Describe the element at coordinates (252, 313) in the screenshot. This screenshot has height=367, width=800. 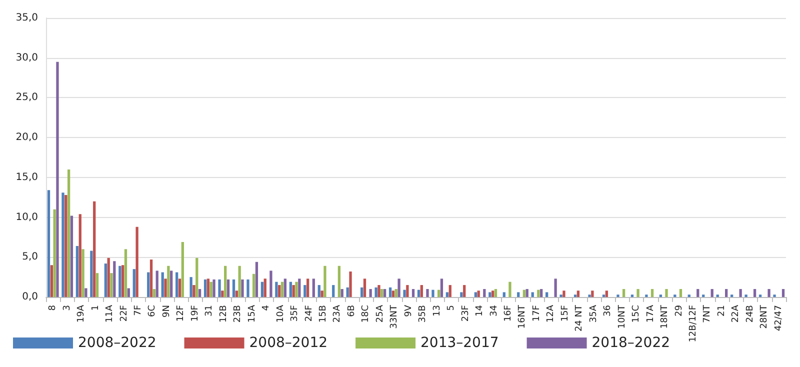
I see `x-tick-label: 15A` at that location.